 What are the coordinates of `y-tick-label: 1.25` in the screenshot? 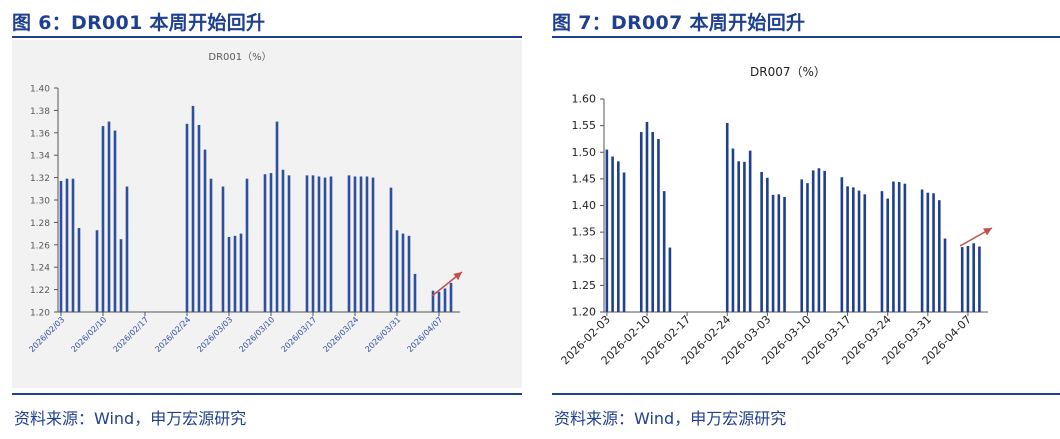 It's located at (584, 285).